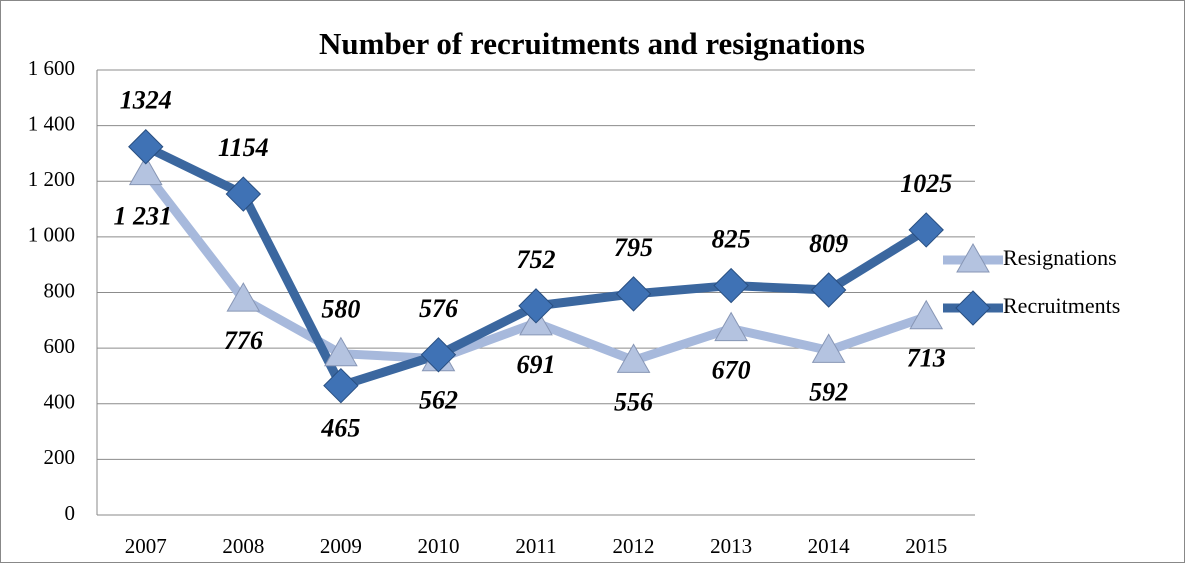 This screenshot has width=1185, height=563. I want to click on x-tick-label: 2012, so click(634, 546).